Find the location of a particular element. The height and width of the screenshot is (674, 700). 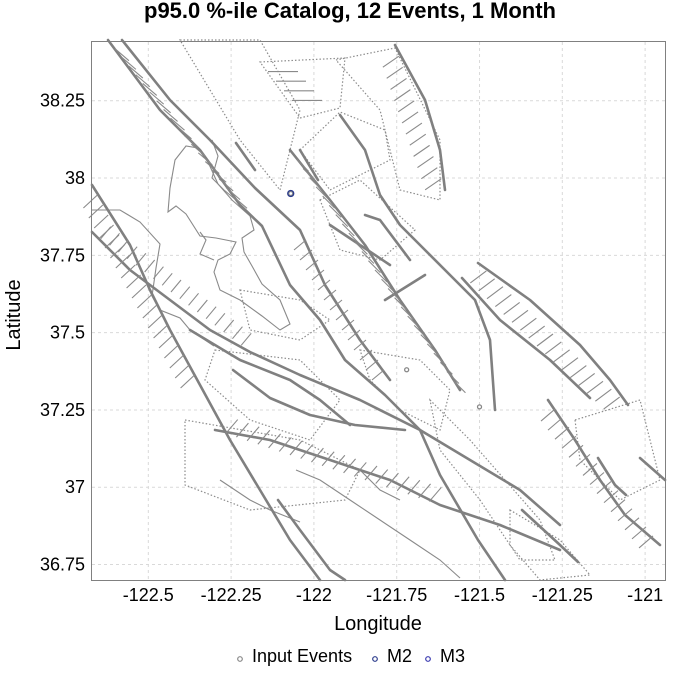

x-tick-label: -121.25 is located at coordinates (562, 595).